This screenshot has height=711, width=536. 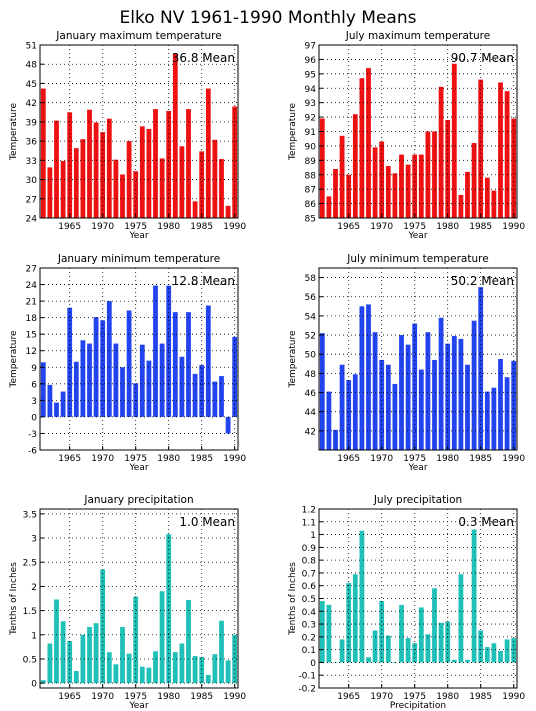 What do you see at coordinates (31, 104) in the screenshot?
I see `y-tick-label: 42` at bounding box center [31, 104].